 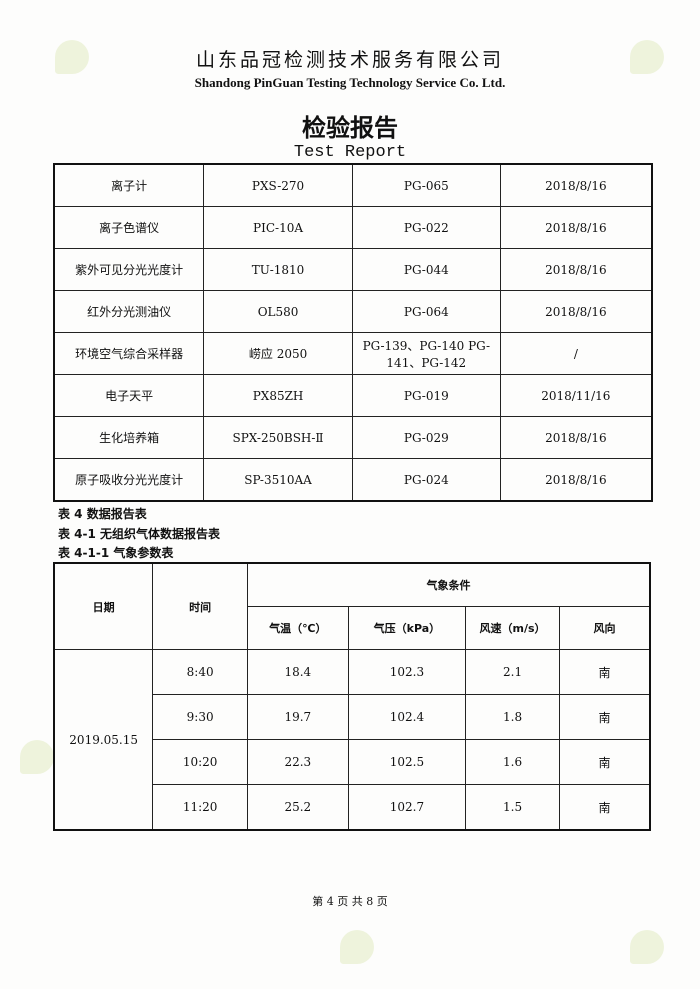 I want to click on pressure-cell: 102.7, so click(x=407, y=807).